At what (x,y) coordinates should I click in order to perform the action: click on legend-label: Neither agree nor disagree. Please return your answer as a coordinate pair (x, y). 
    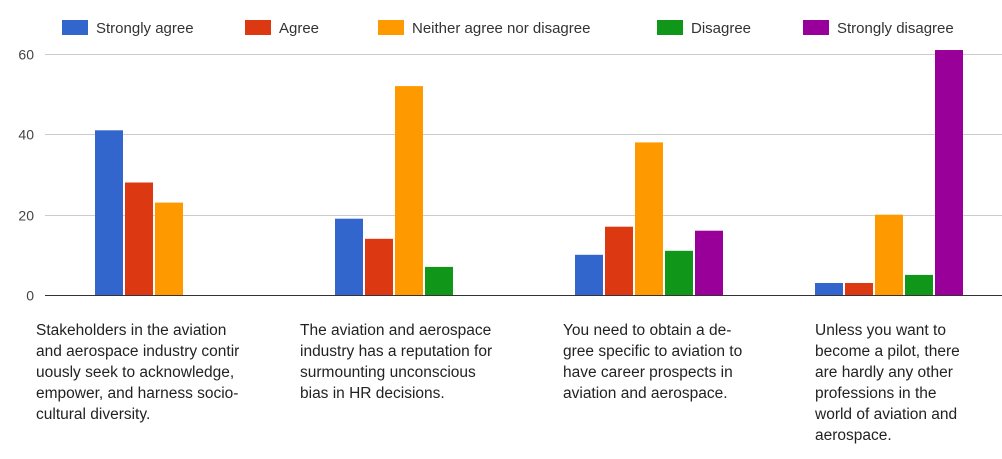
    Looking at the image, I should click on (501, 28).